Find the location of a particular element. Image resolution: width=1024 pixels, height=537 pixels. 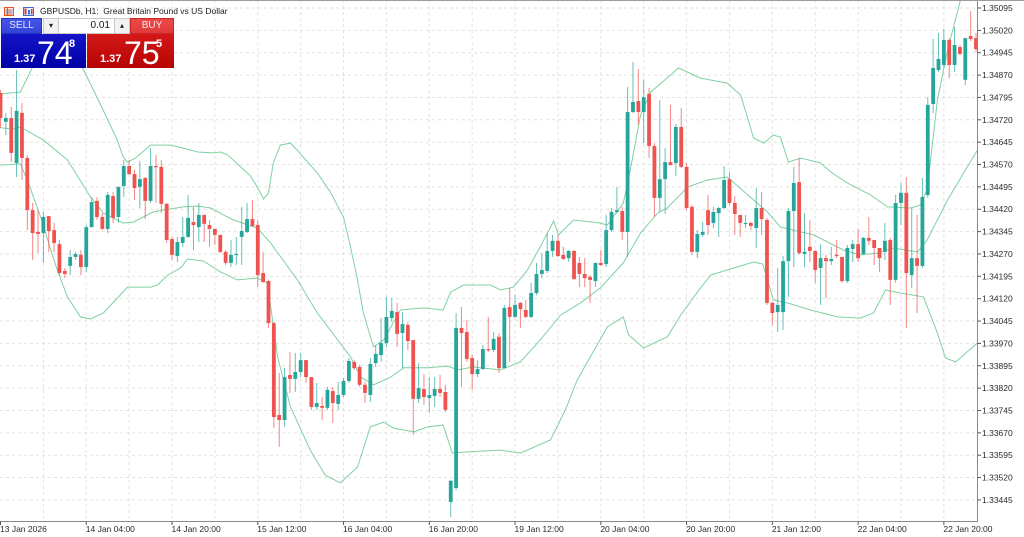

price-scale-background is located at coordinates (1000, 268).